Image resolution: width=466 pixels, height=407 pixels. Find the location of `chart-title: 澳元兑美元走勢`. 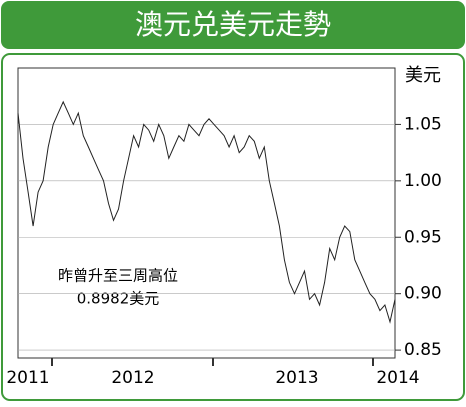

chart-title: 澳元兑美元走勢 is located at coordinates (233, 24).